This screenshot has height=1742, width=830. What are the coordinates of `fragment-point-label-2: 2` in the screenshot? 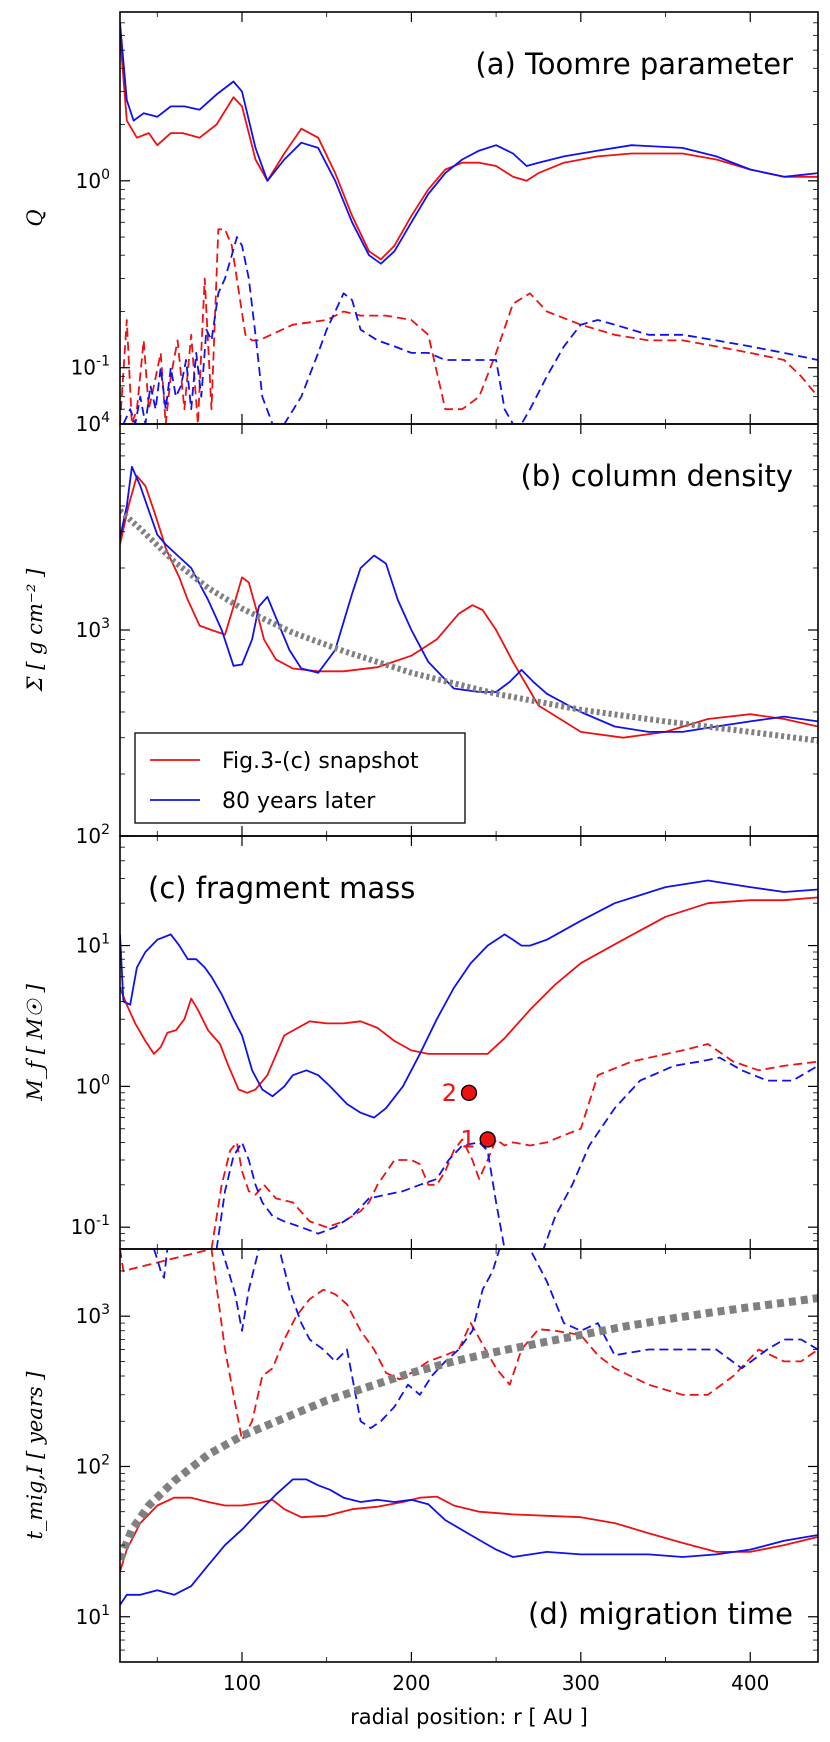 It's located at (449, 1093).